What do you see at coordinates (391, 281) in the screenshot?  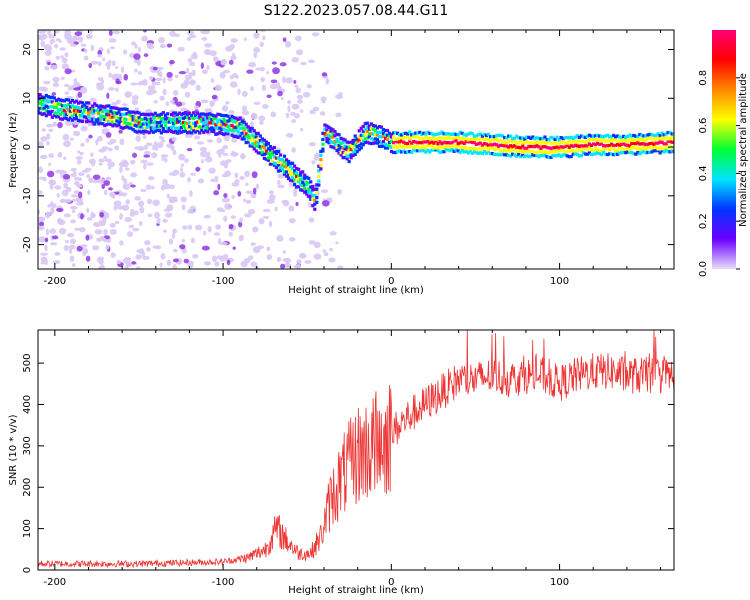 I see `spectrogram-xtick-label: 0` at bounding box center [391, 281].